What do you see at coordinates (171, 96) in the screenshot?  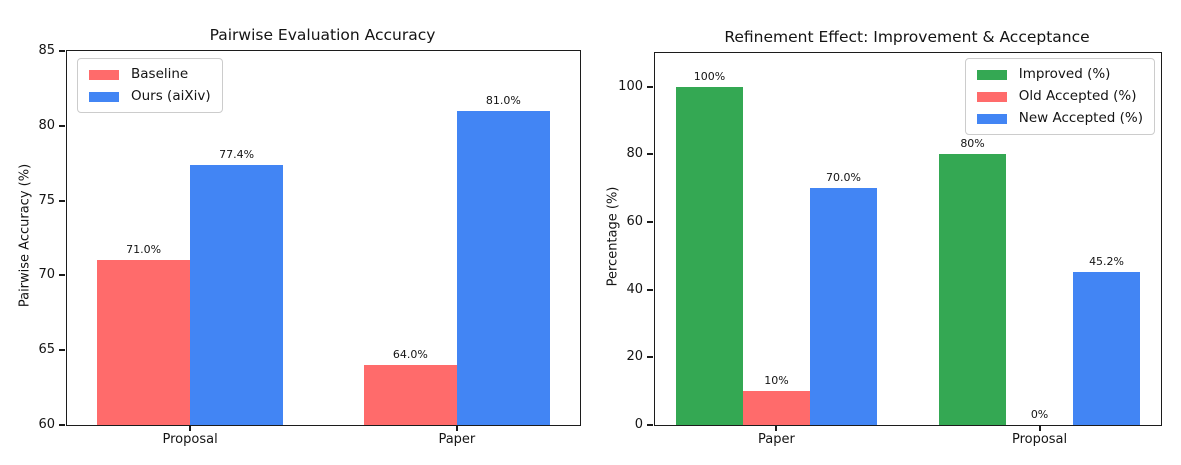 I see `legend-label: Ours (aiXiv)` at bounding box center [171, 96].